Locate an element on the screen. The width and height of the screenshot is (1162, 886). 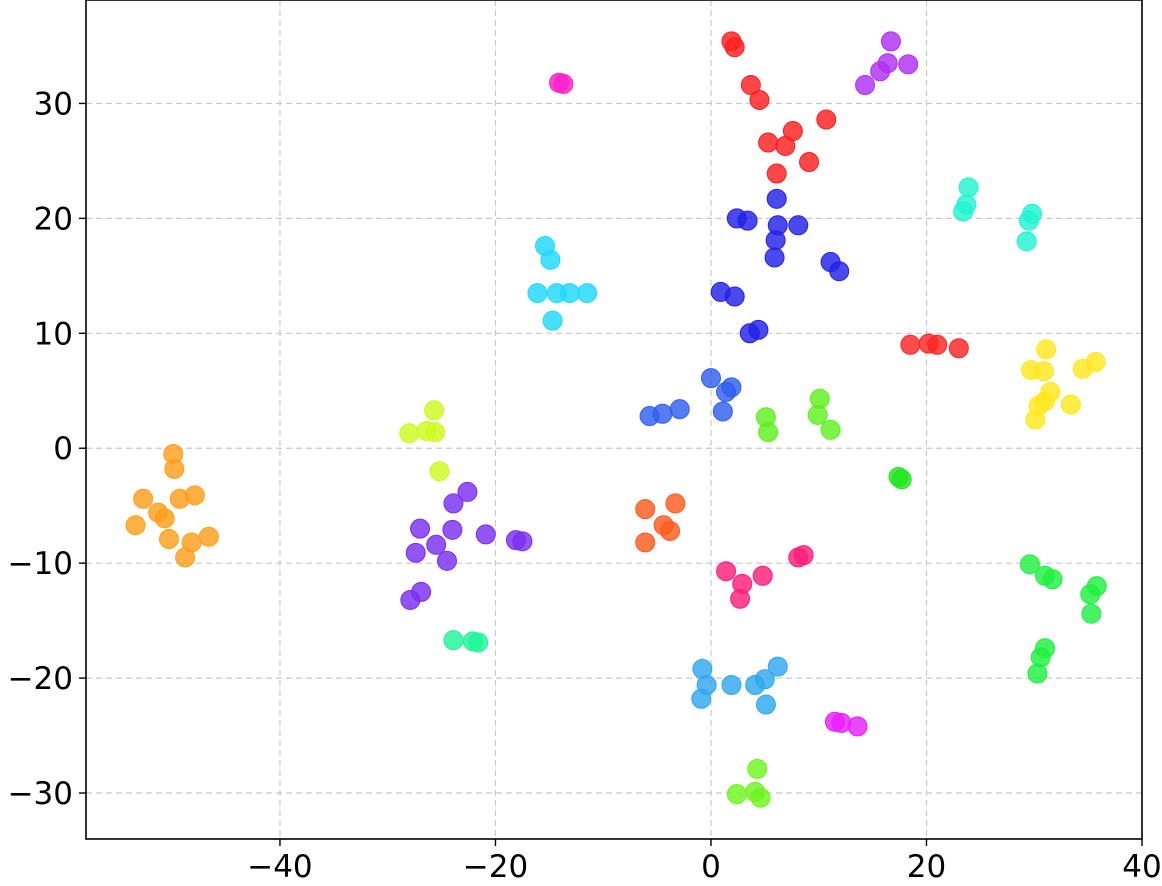
x-tick-label: −40 is located at coordinates (279, 867).